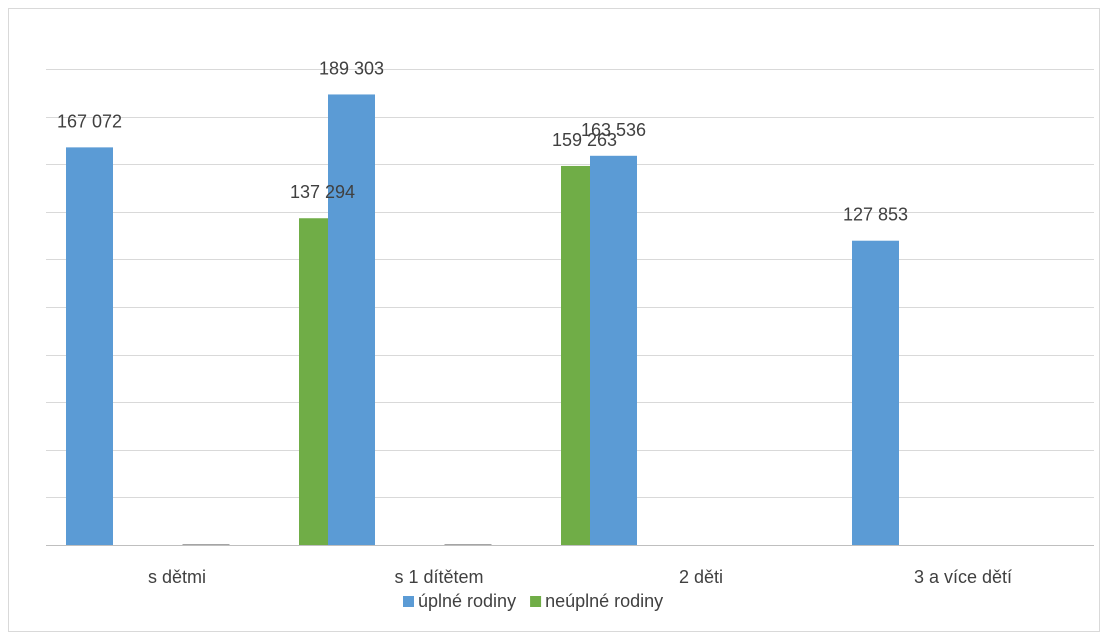 This screenshot has width=1107, height=638. I want to click on data-label: 127 853, so click(875, 215).